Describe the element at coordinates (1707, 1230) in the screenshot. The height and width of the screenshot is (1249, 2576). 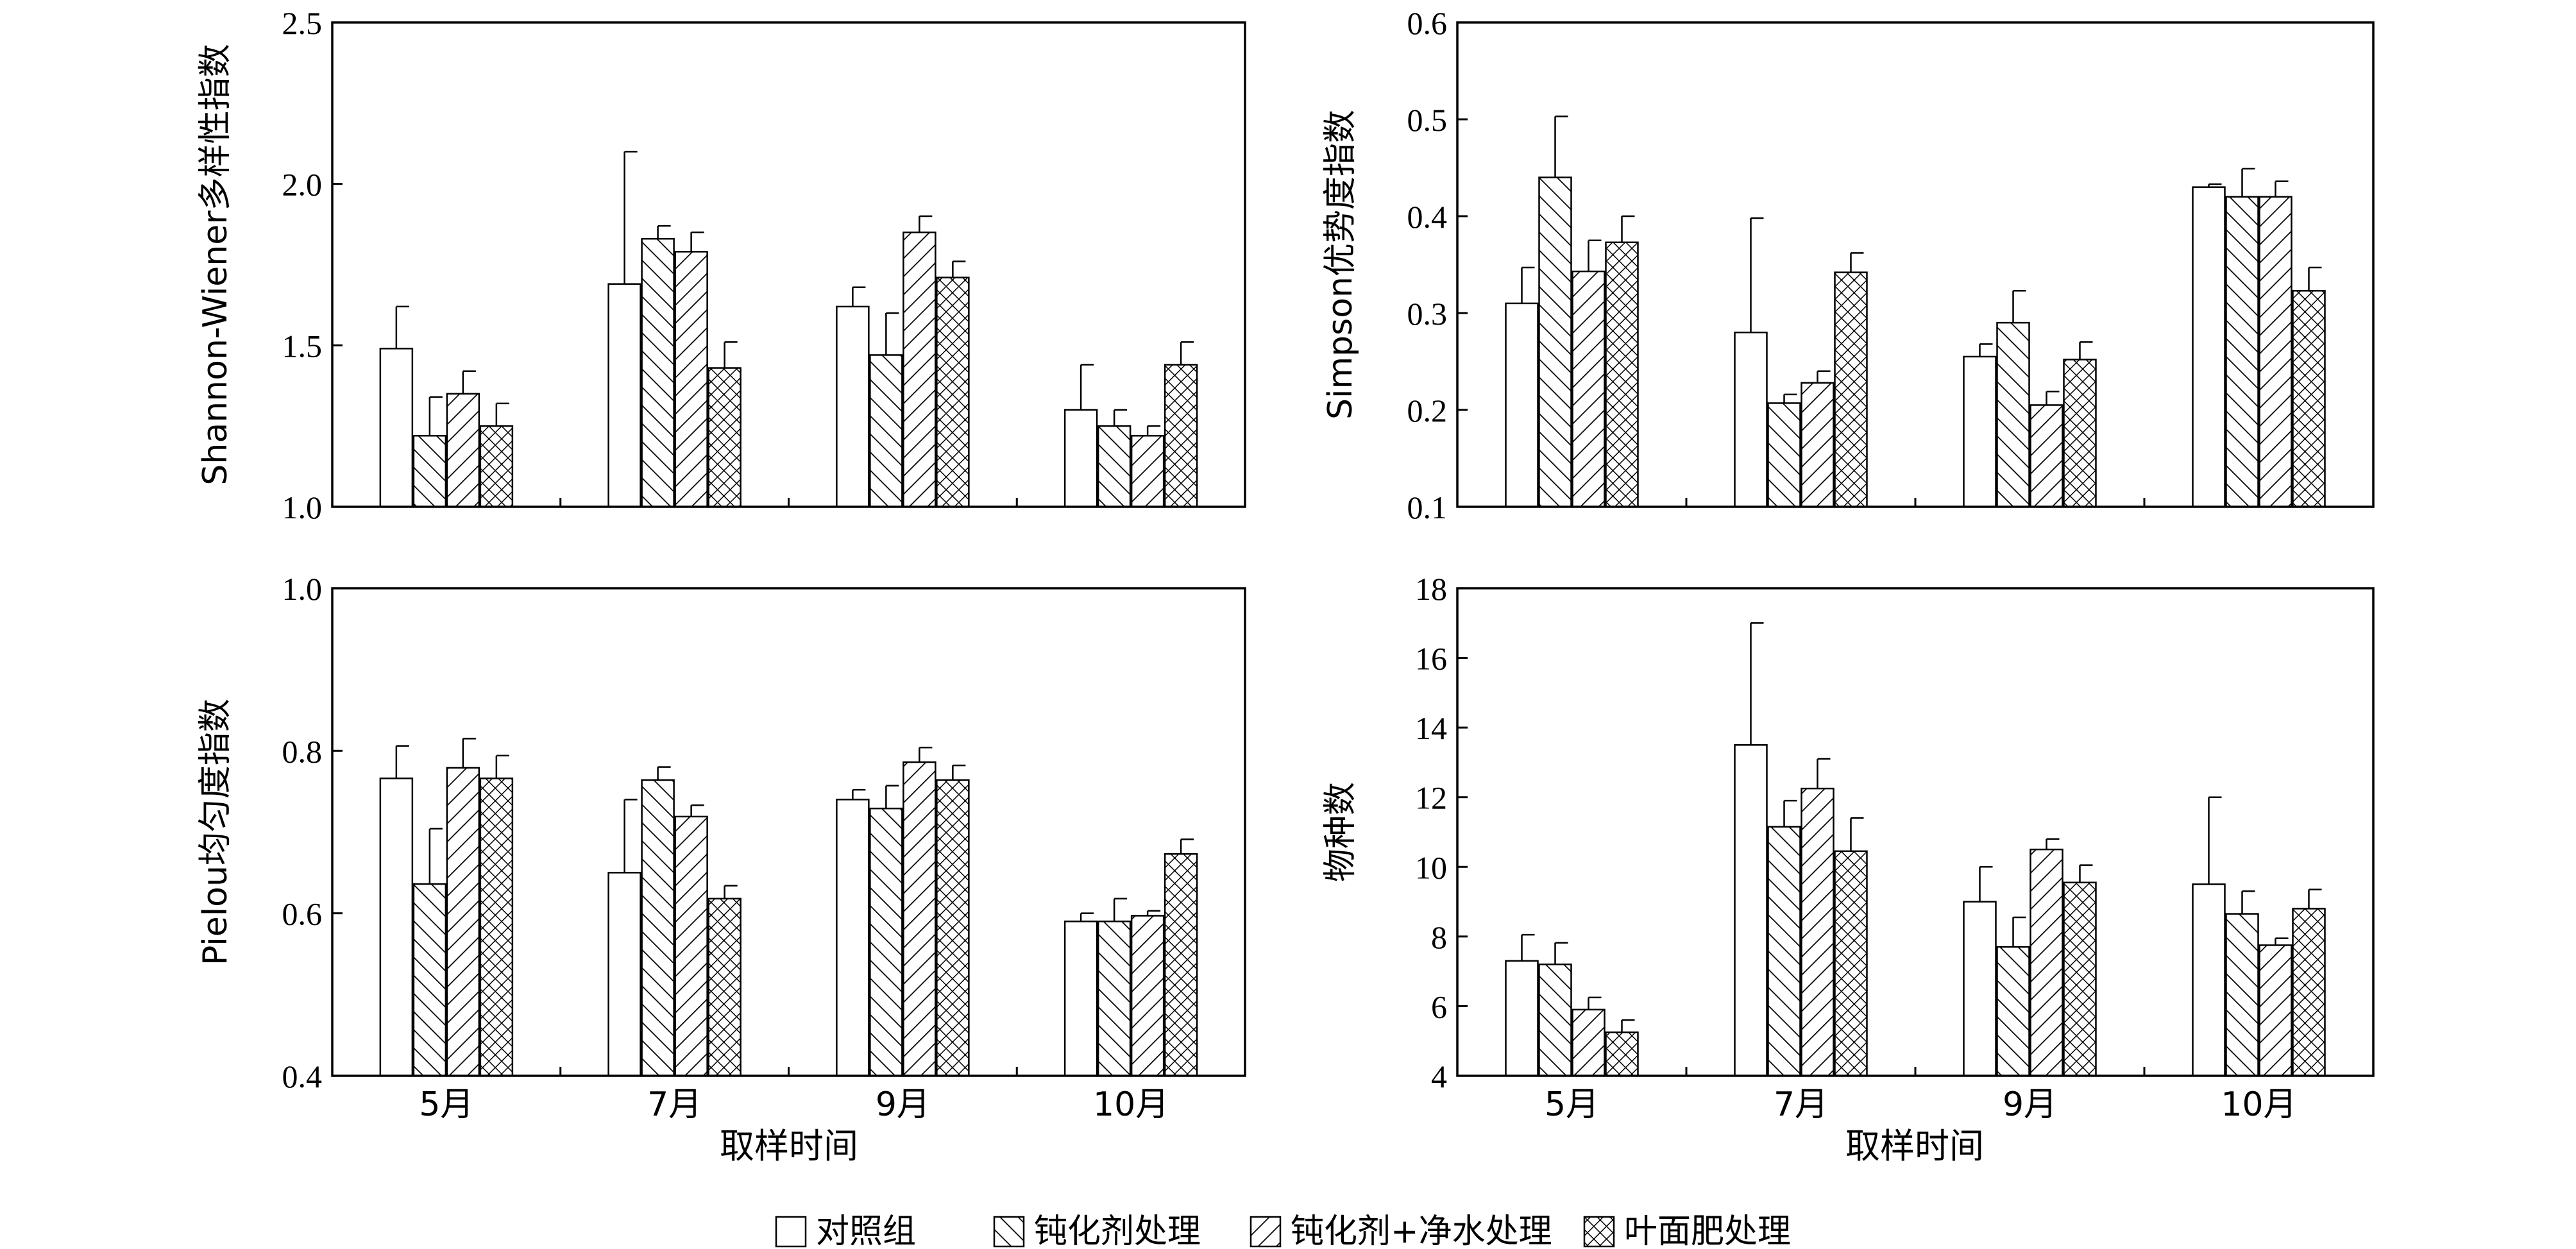
I see `legend-label: 叶面肥处理` at that location.